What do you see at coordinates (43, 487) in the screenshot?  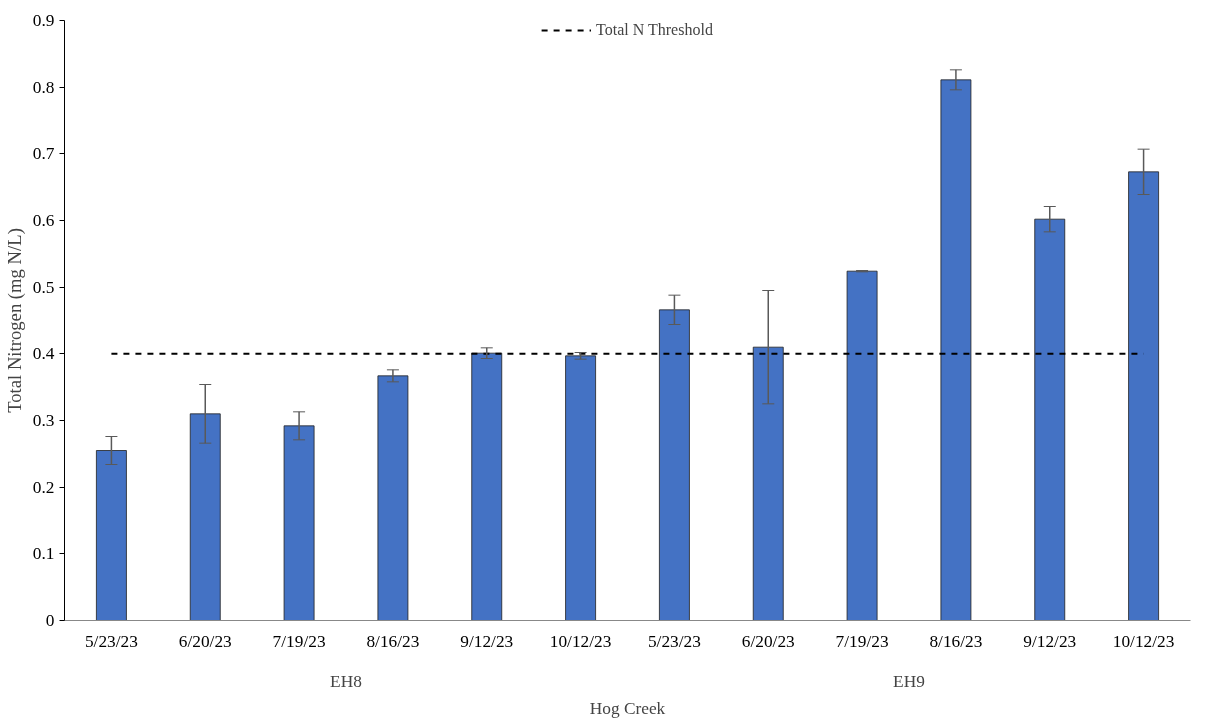 I see `y-tick-label: 0.2` at bounding box center [43, 487].